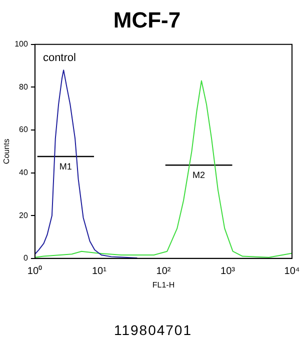  Describe the element at coordinates (23, 129) in the screenshot. I see `y-tick-label: 60` at that location.